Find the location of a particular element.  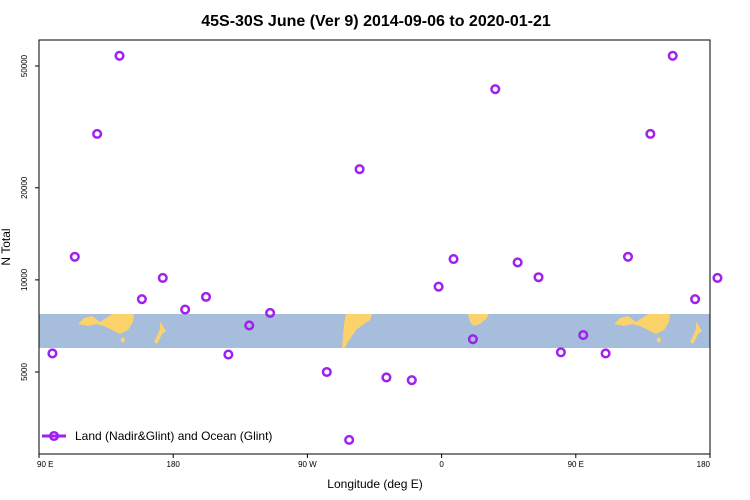

map-band is located at coordinates (374, 331).